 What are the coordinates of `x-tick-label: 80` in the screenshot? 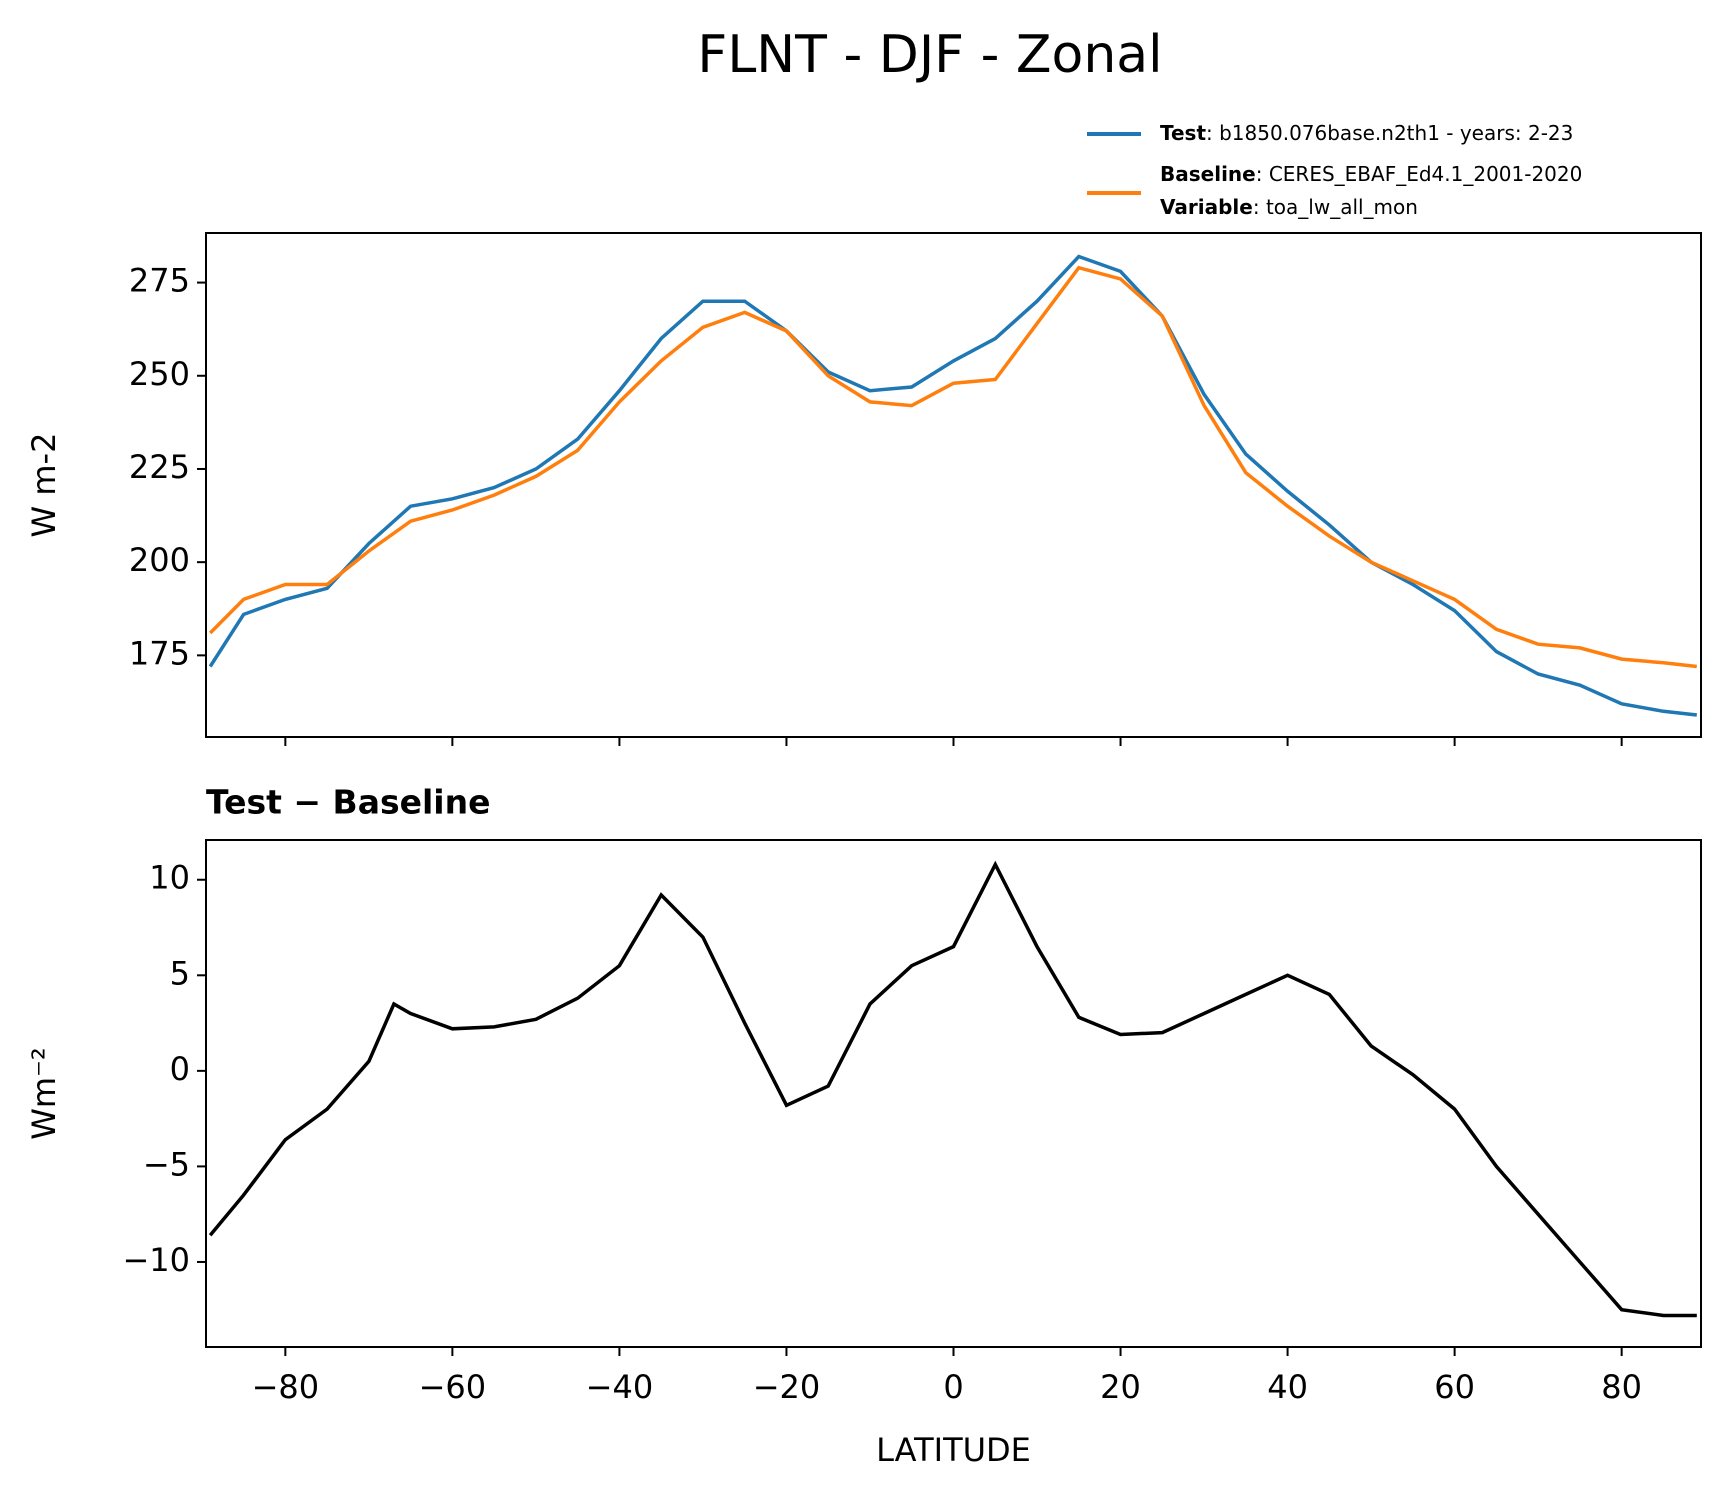 It's located at (1621, 1387).